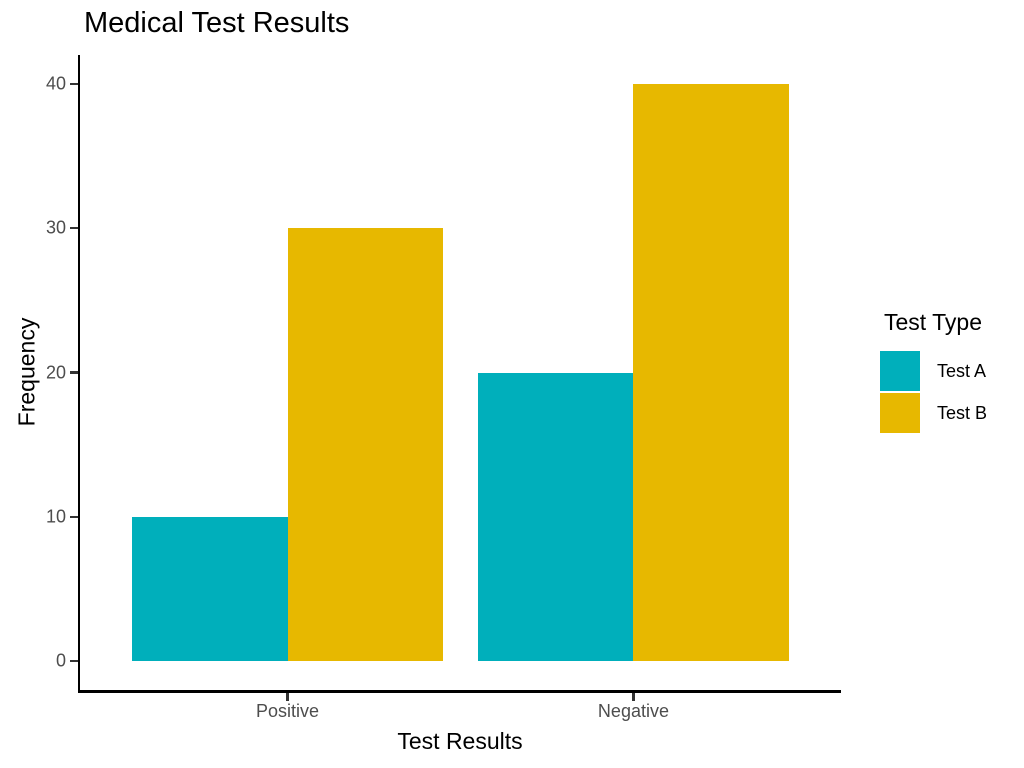  Describe the element at coordinates (555, 517) in the screenshot. I see `bar-test-a-negative` at that location.